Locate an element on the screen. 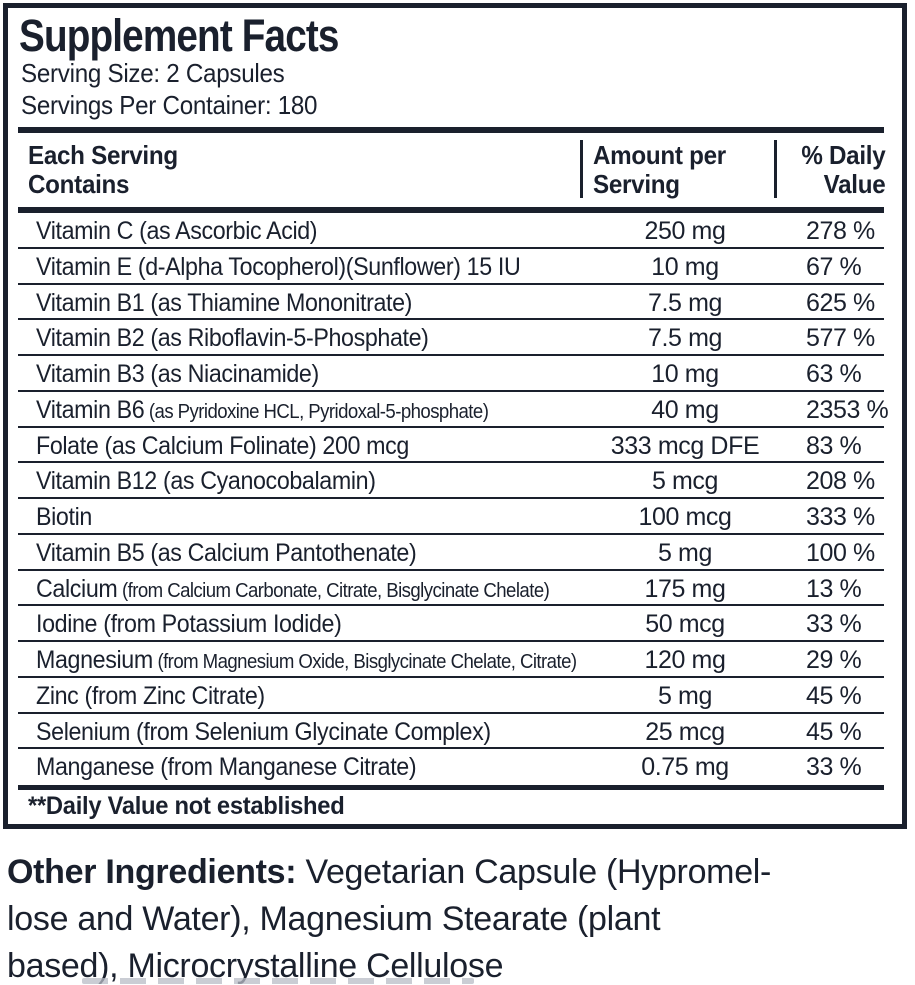 The image size is (915, 985). row-name: Vitamin B12 is located at coordinates (96, 481).